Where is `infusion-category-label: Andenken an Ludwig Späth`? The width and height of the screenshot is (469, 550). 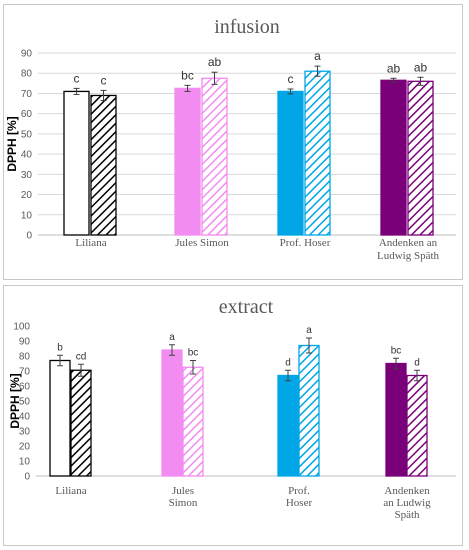 infusion-category-label: Andenken an Ludwig Späth is located at coordinates (408, 249).